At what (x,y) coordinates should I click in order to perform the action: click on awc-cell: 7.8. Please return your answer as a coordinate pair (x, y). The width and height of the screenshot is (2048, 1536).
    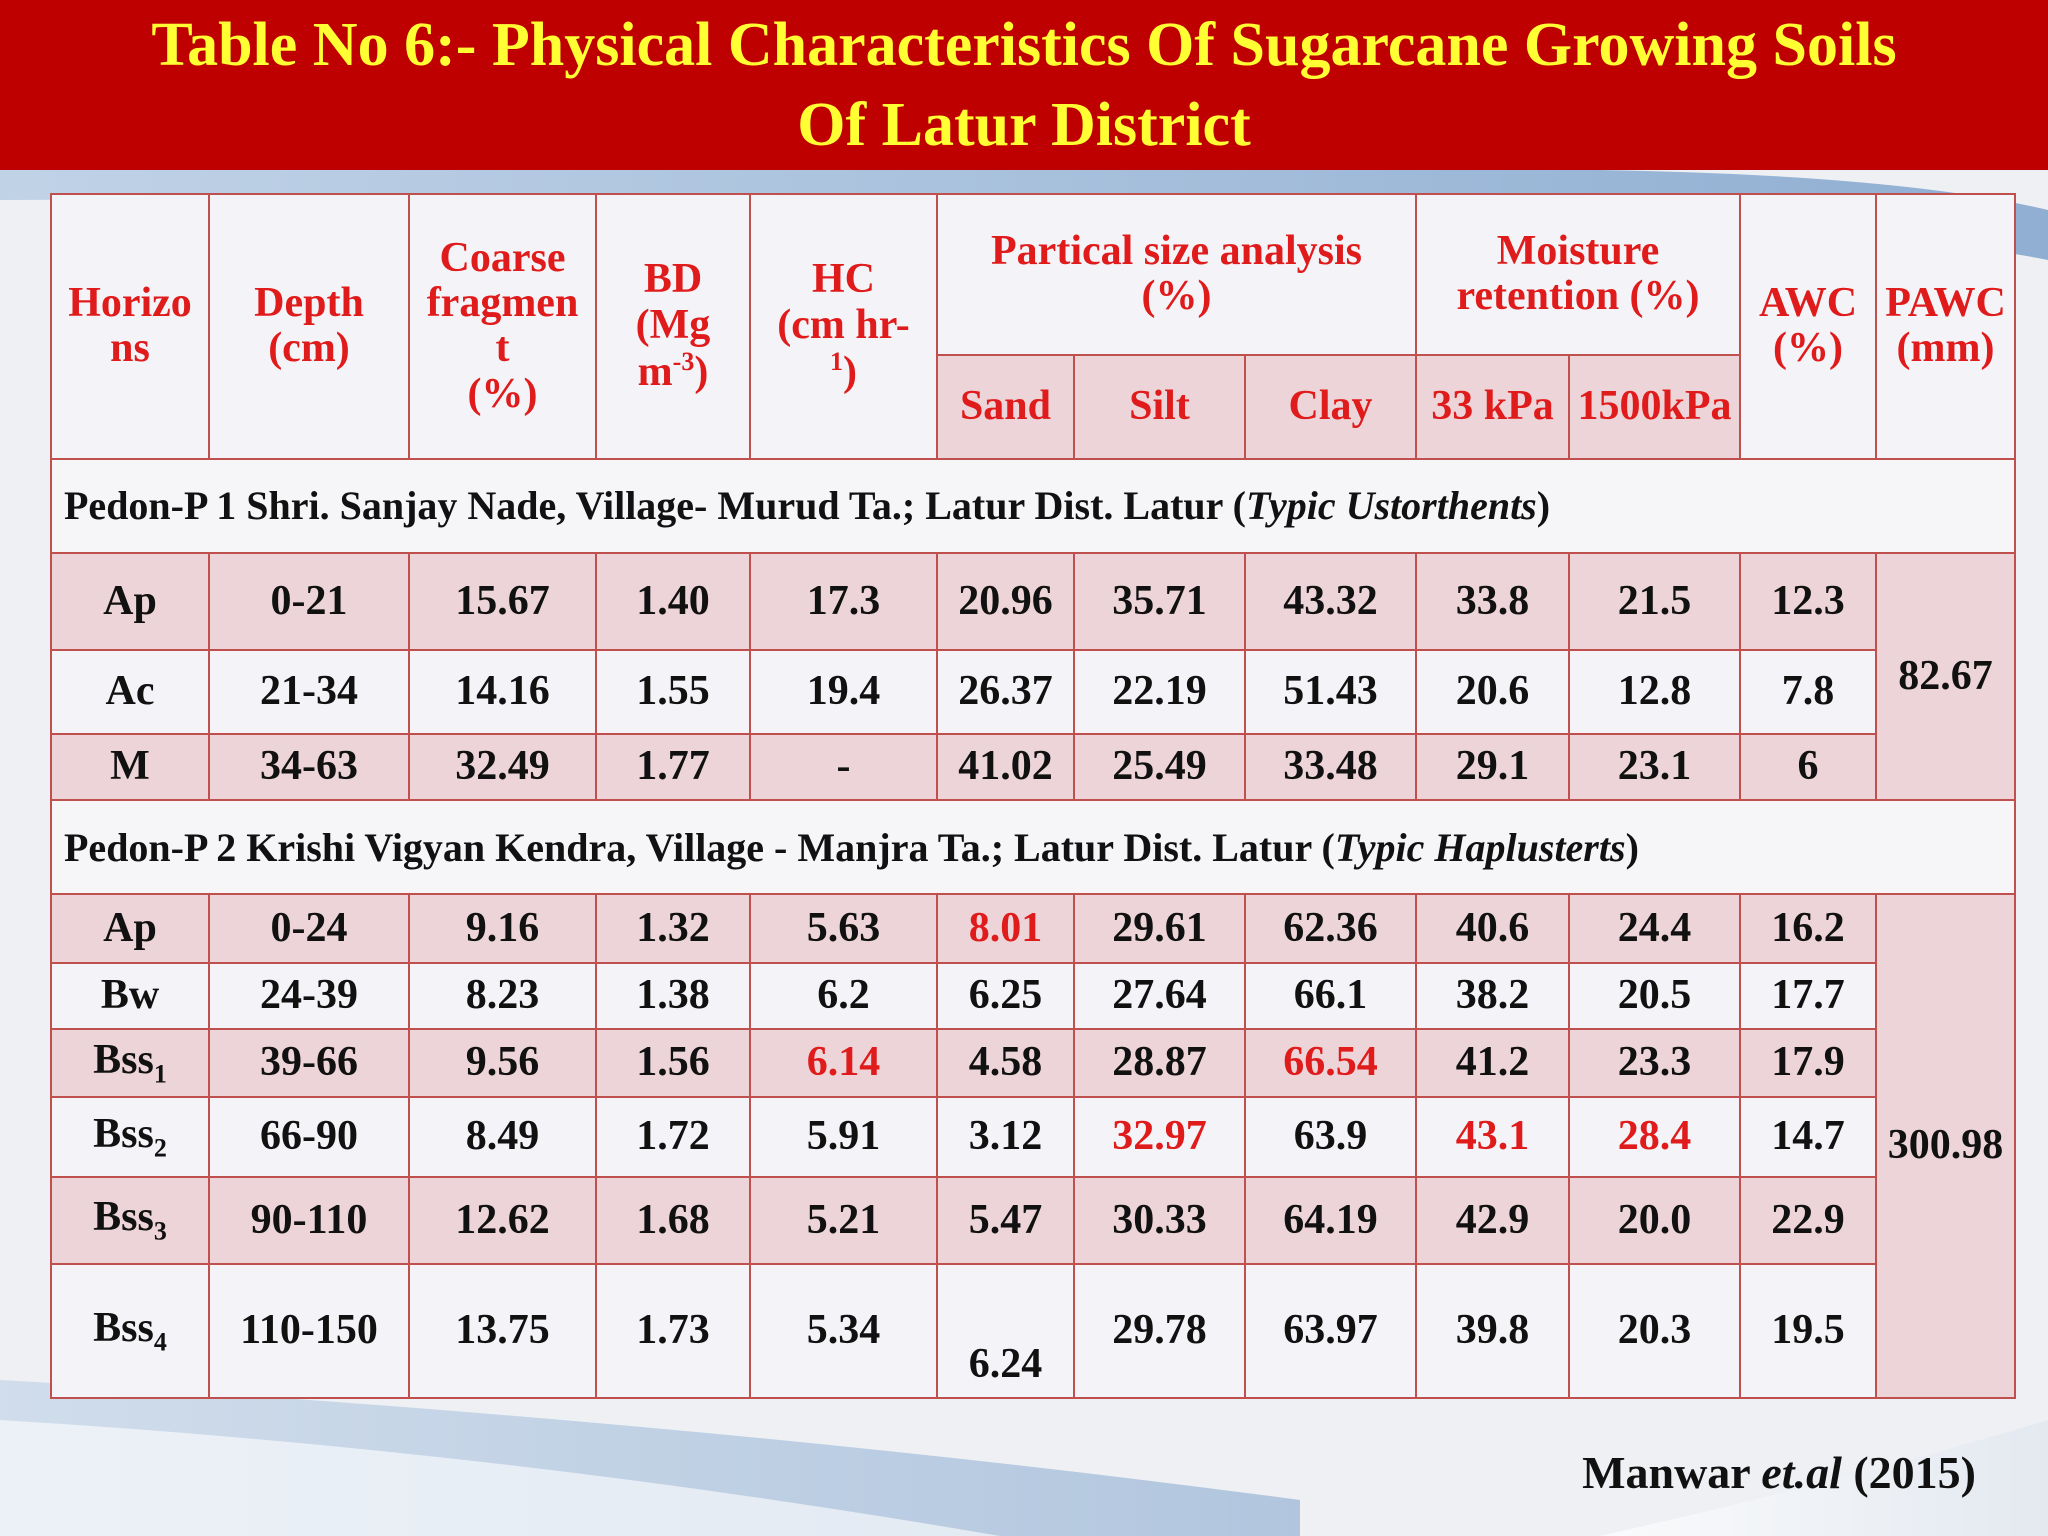
    Looking at the image, I should click on (1808, 691).